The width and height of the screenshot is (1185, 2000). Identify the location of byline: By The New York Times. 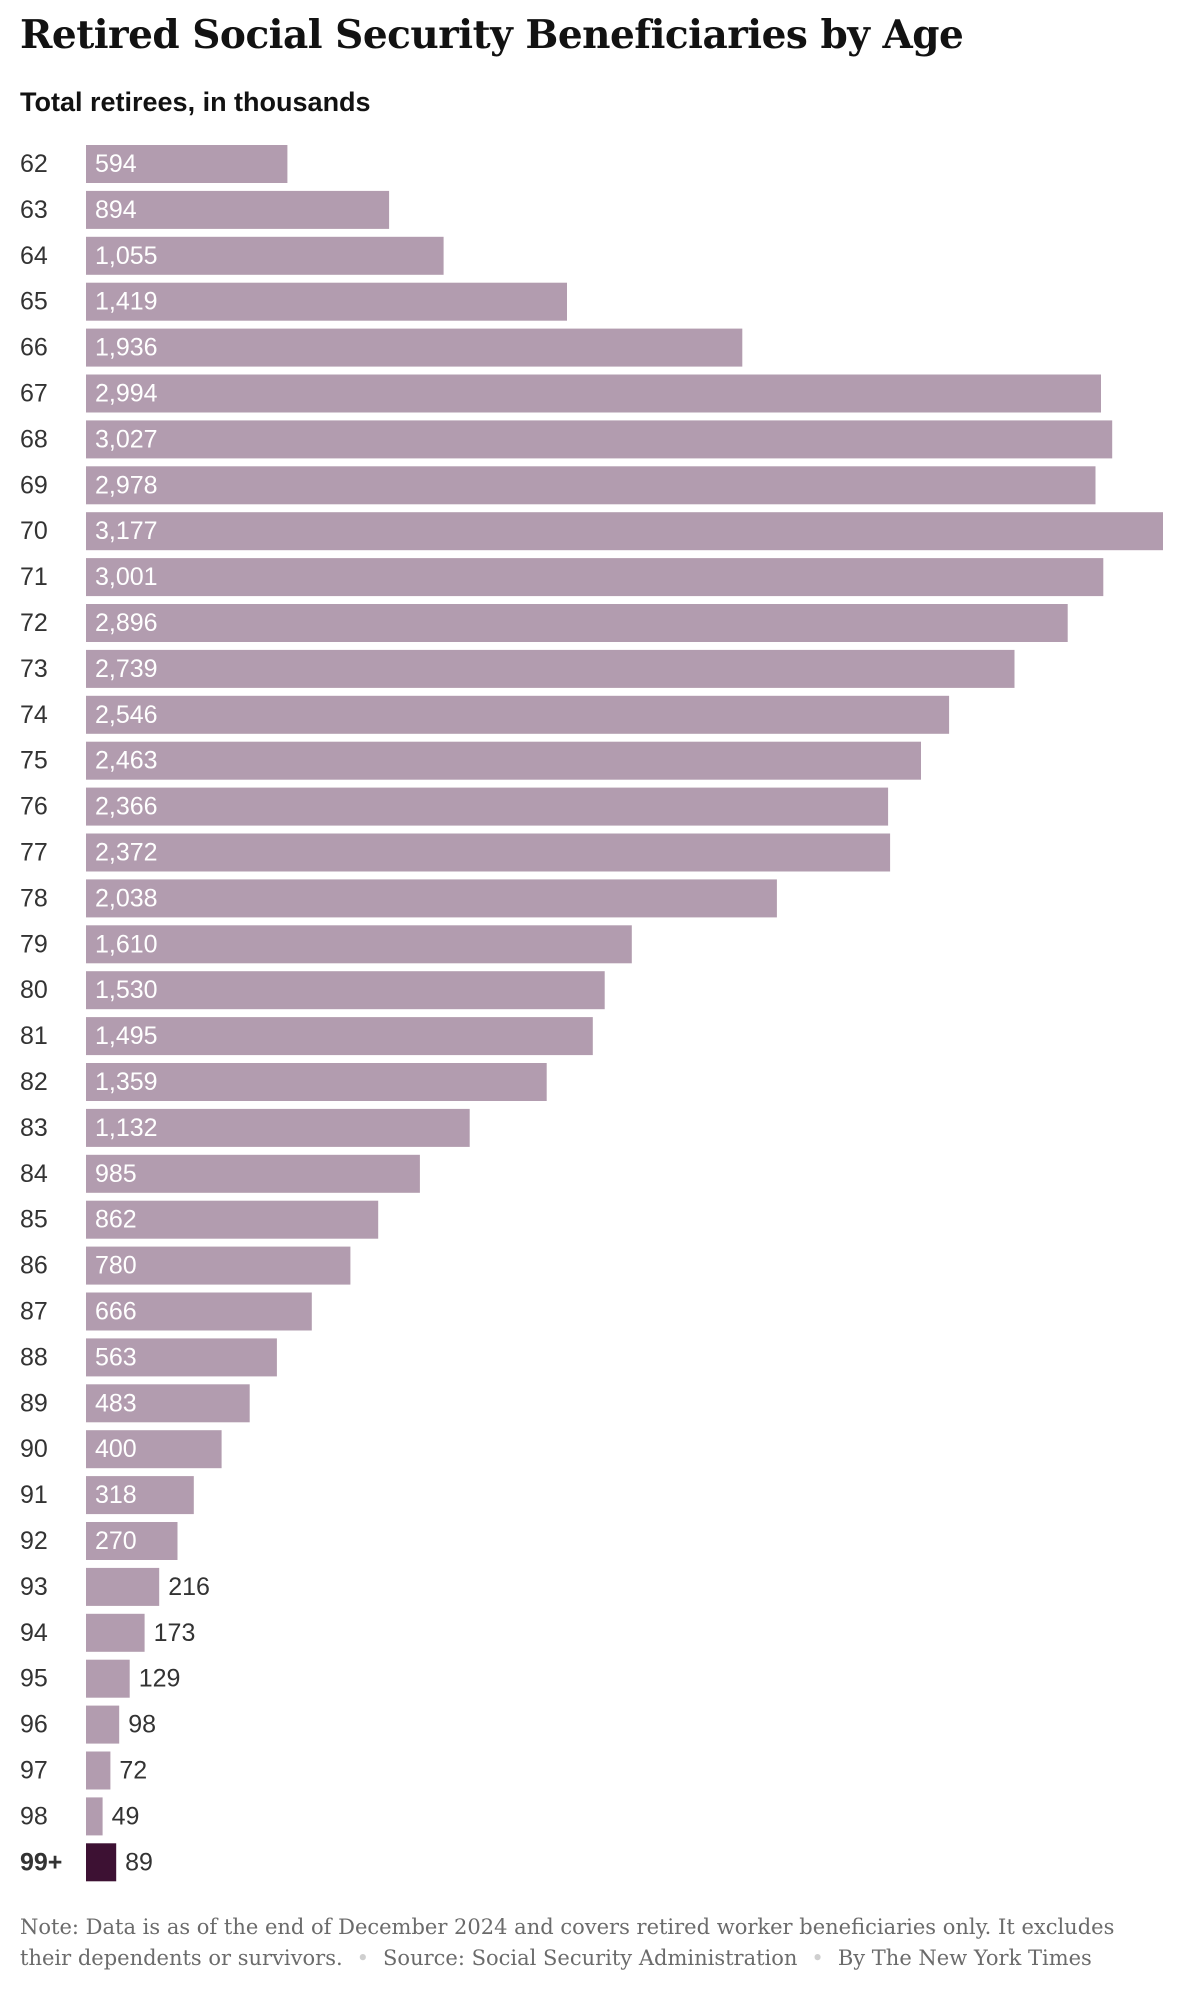
(964, 1958).